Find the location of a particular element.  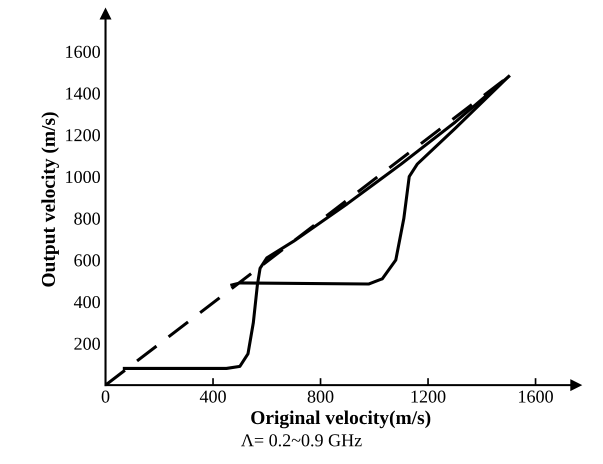

y-tick-label: 800 is located at coordinates (87, 218).